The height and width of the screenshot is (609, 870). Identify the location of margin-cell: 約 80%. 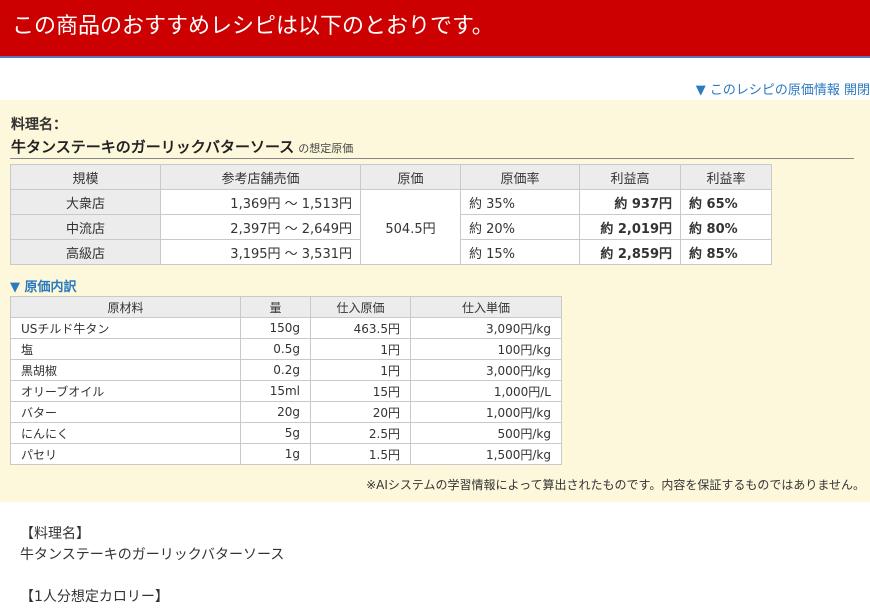
(726, 227).